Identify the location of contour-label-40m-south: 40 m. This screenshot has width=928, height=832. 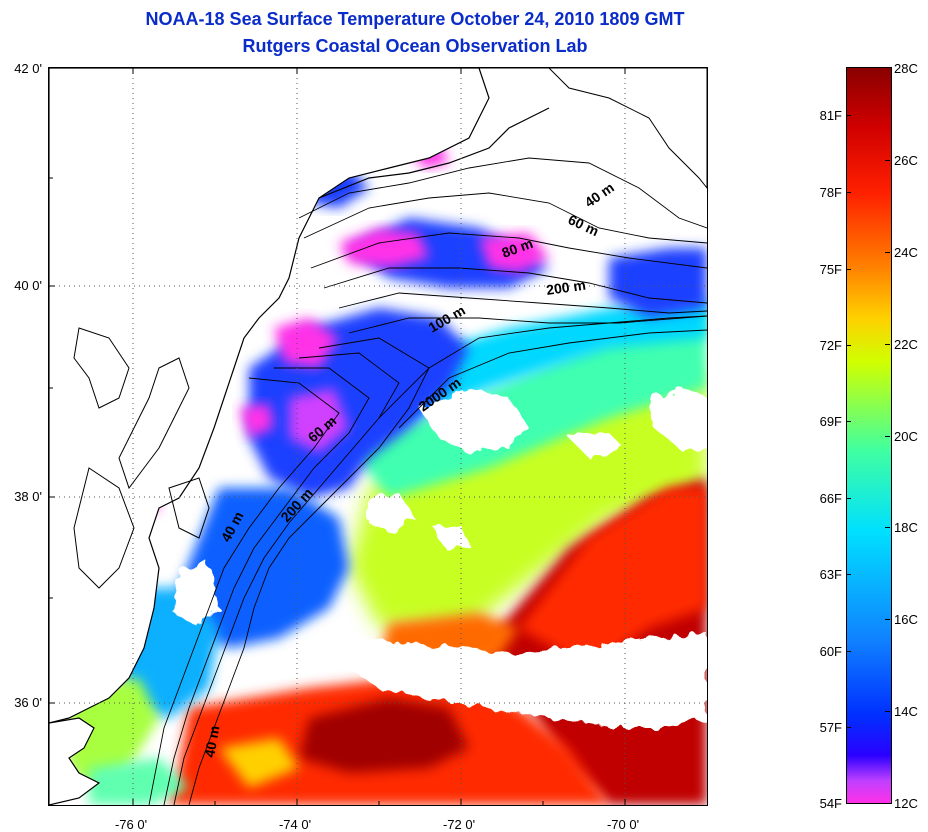
(211, 741).